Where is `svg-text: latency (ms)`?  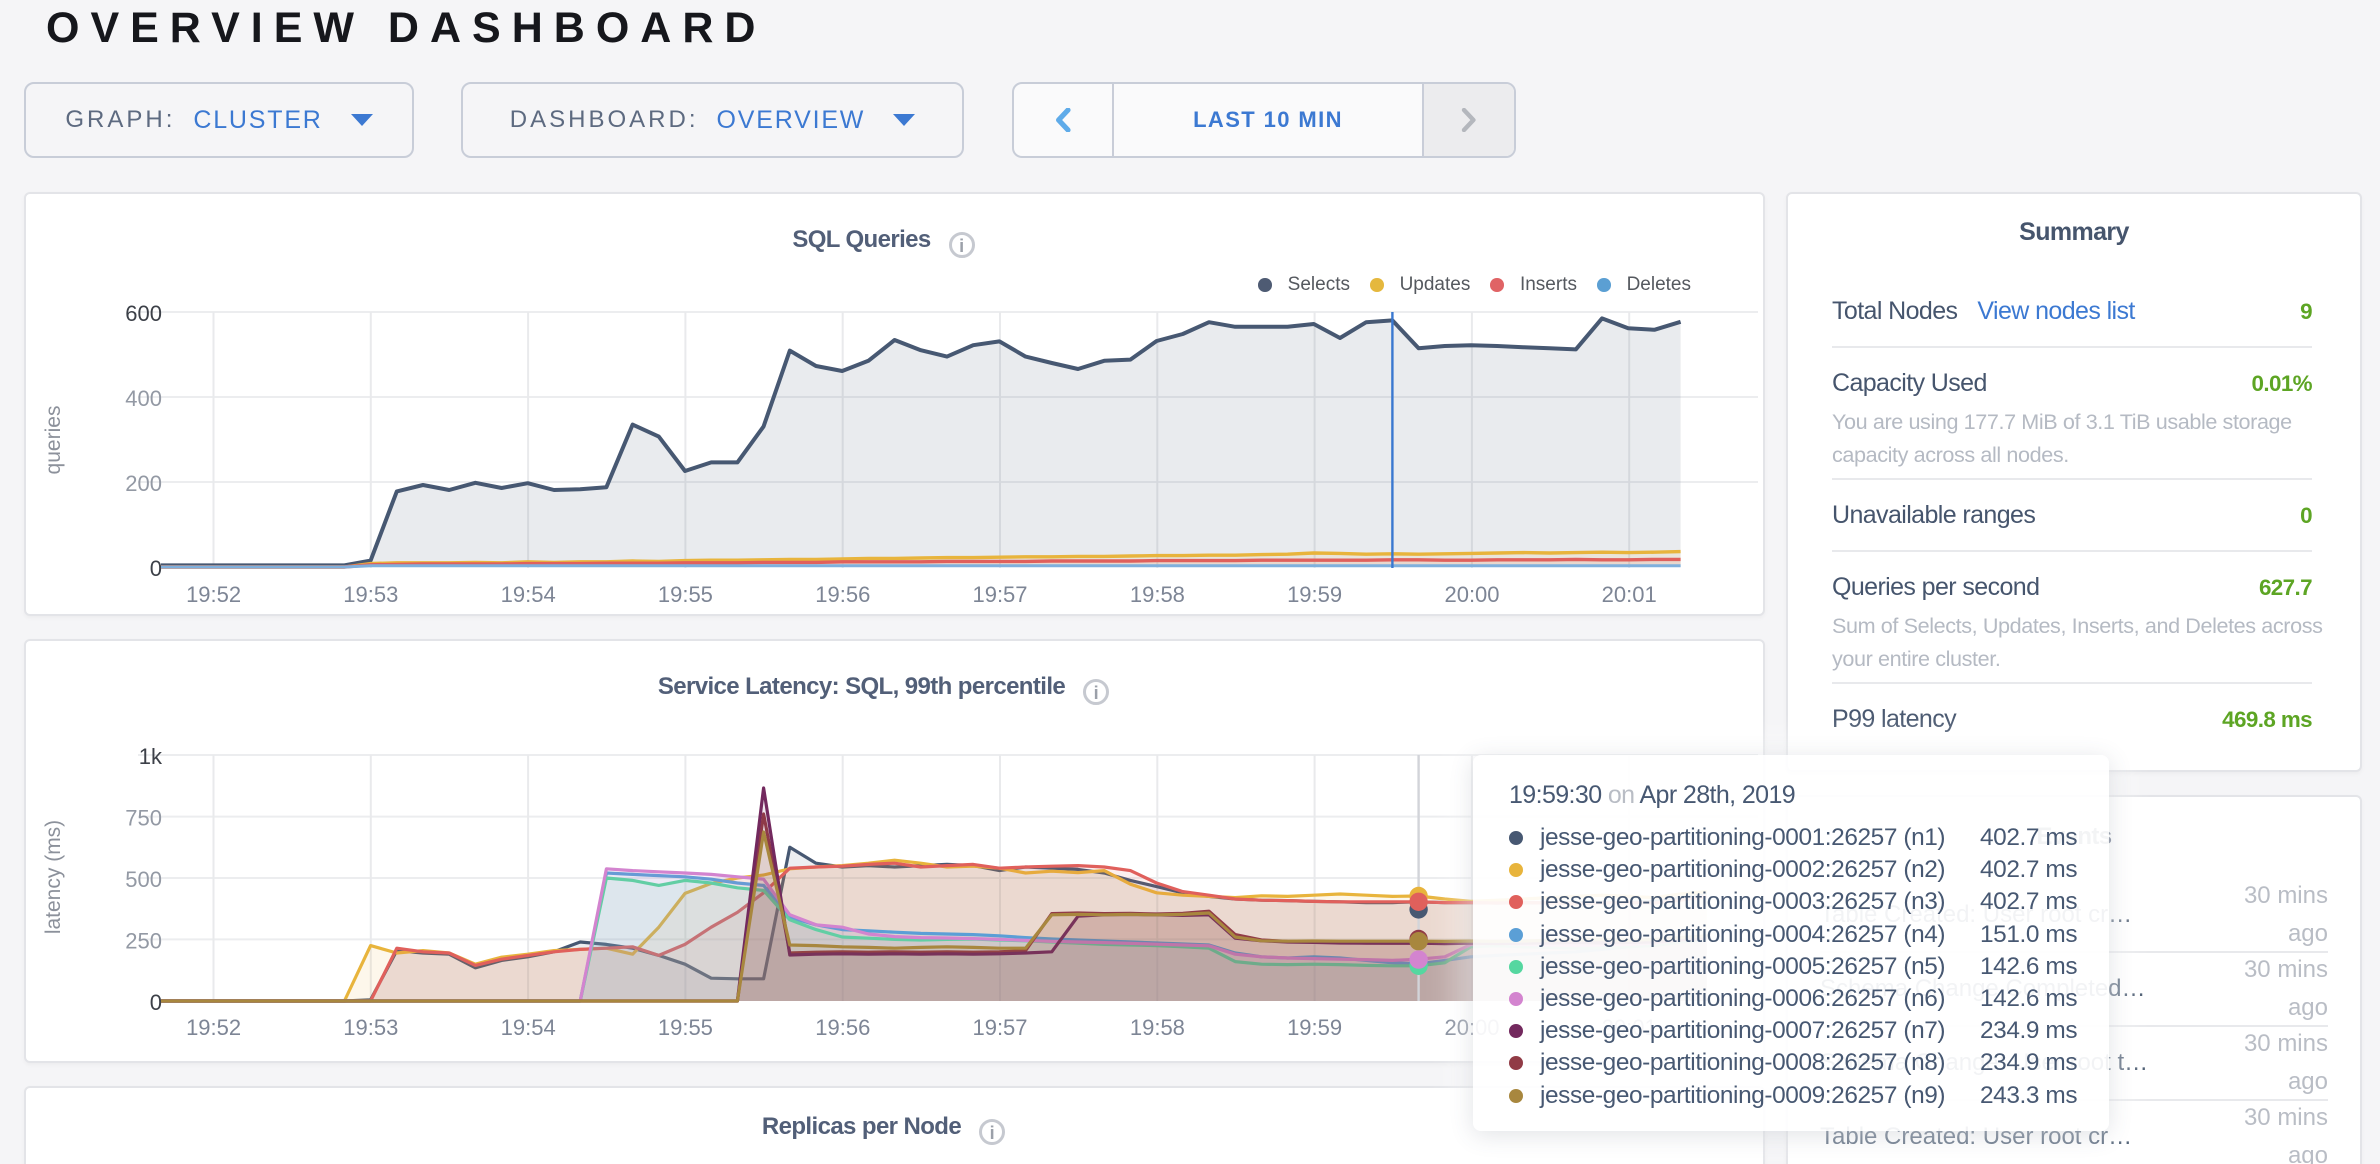 svg-text: latency (ms) is located at coordinates (53, 877).